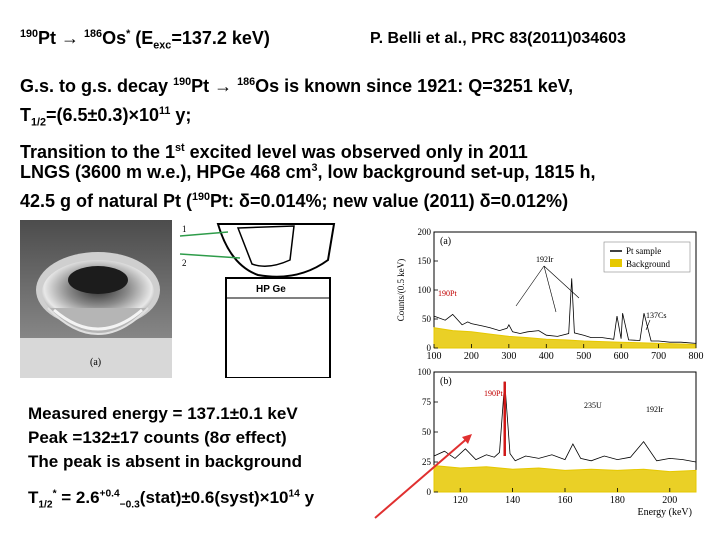 This screenshot has height=540, width=720. I want to click on x-tick-label: 400, so click(546, 356).